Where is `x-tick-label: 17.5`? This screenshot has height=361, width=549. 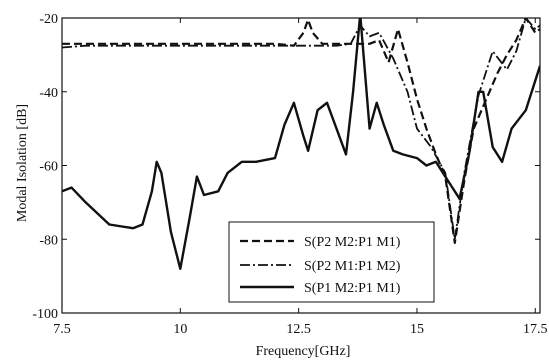 x-tick-label: 17.5 is located at coordinates (535, 329).